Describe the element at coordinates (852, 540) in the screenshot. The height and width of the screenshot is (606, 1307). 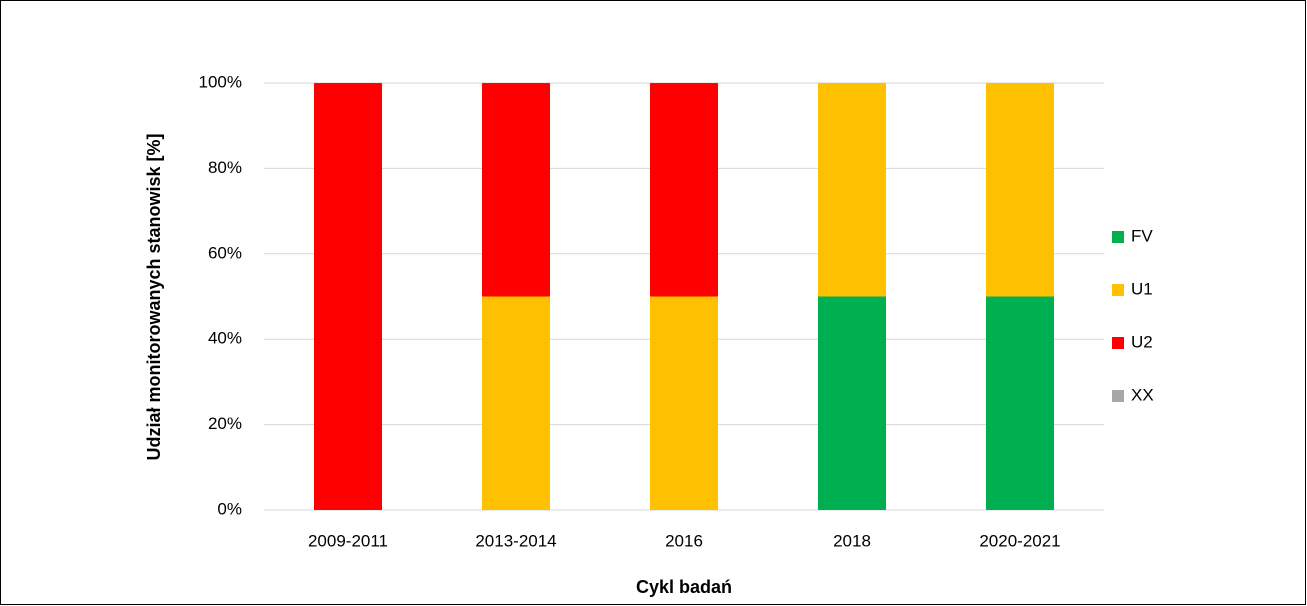
I see `x-tick-label: 2018` at that location.